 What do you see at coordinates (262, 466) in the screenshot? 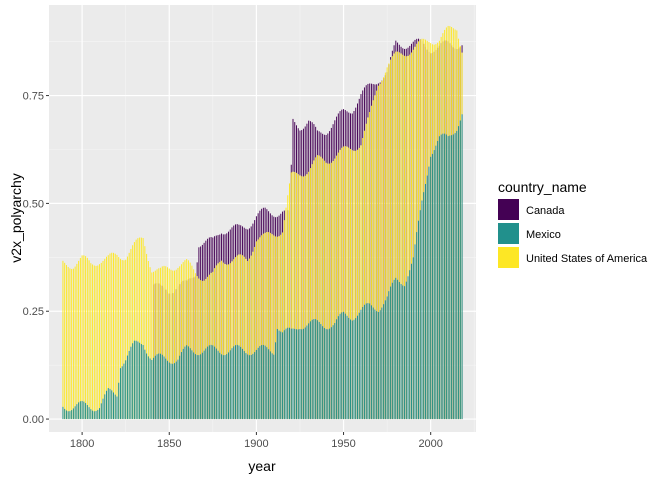
I see `x-axis-title: year` at bounding box center [262, 466].